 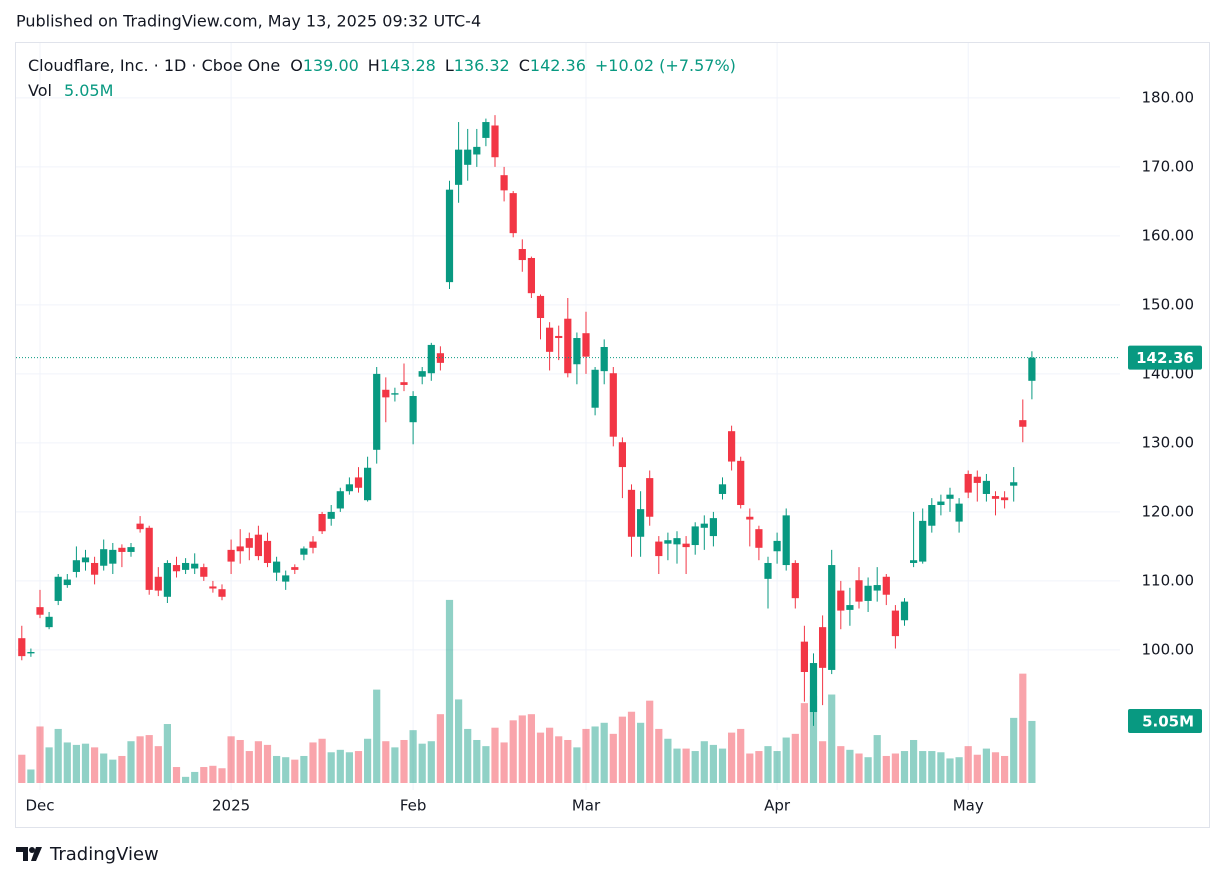 I want to click on legend-ohlc-value: 143.28, so click(x=408, y=65).